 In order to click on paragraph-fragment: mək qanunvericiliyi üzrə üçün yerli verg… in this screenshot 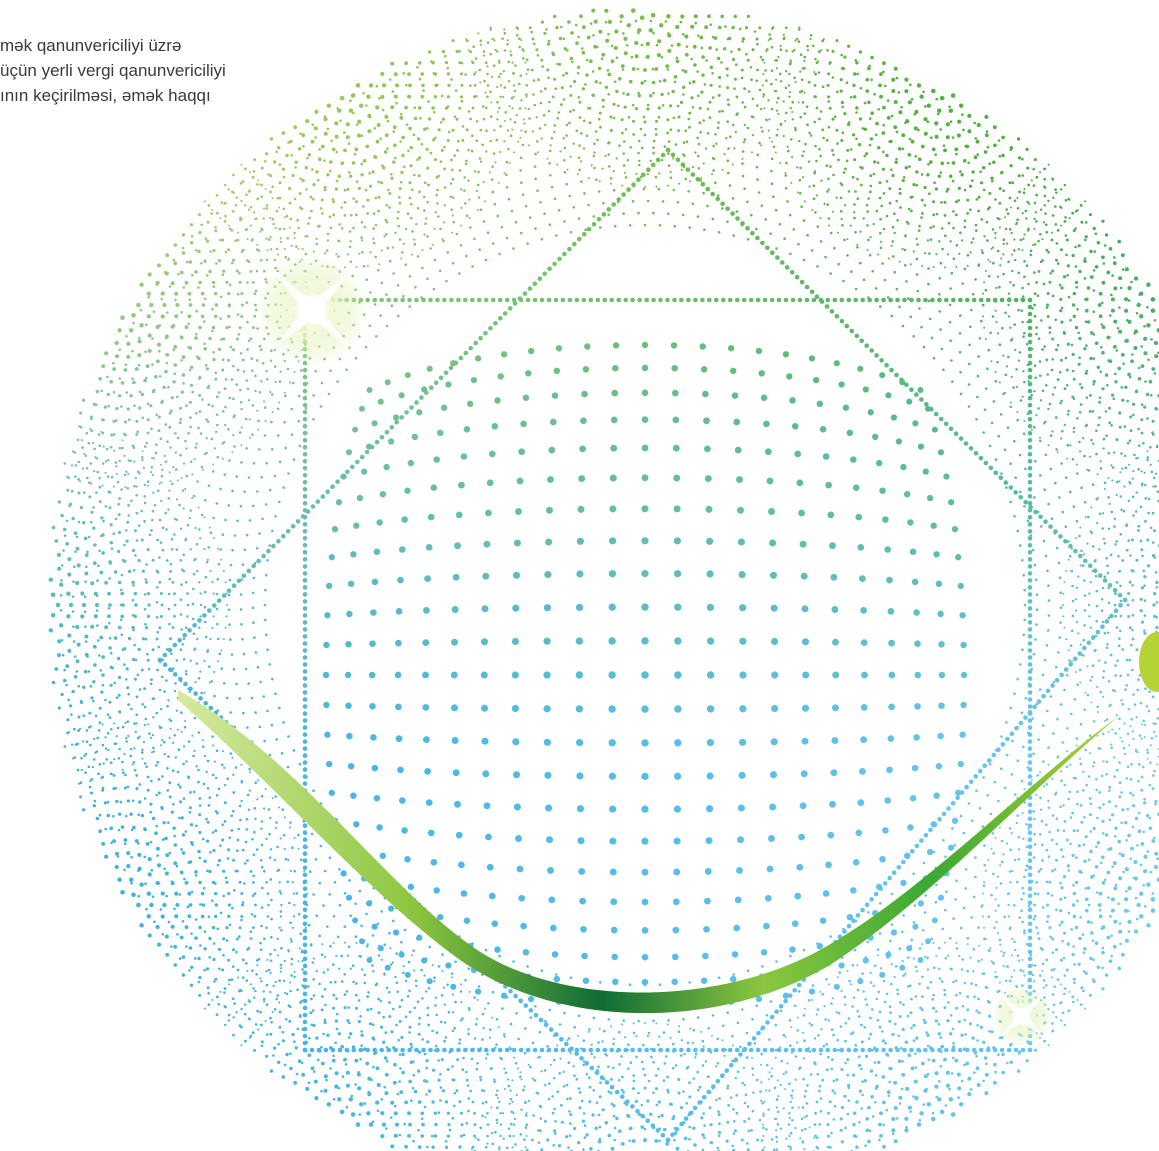, I will do `click(113, 70)`.